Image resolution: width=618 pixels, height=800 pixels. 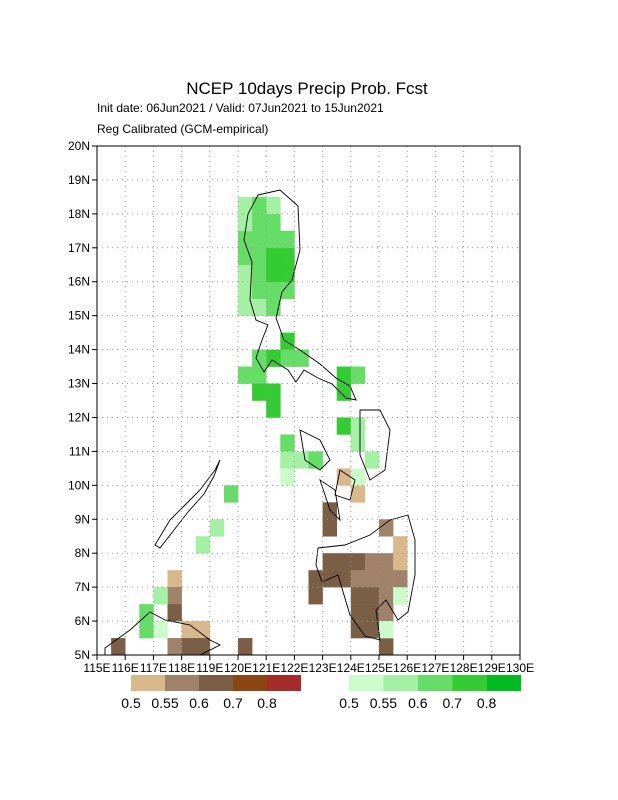 What do you see at coordinates (79, 417) in the screenshot?
I see `y-tick-label: 12N` at bounding box center [79, 417].